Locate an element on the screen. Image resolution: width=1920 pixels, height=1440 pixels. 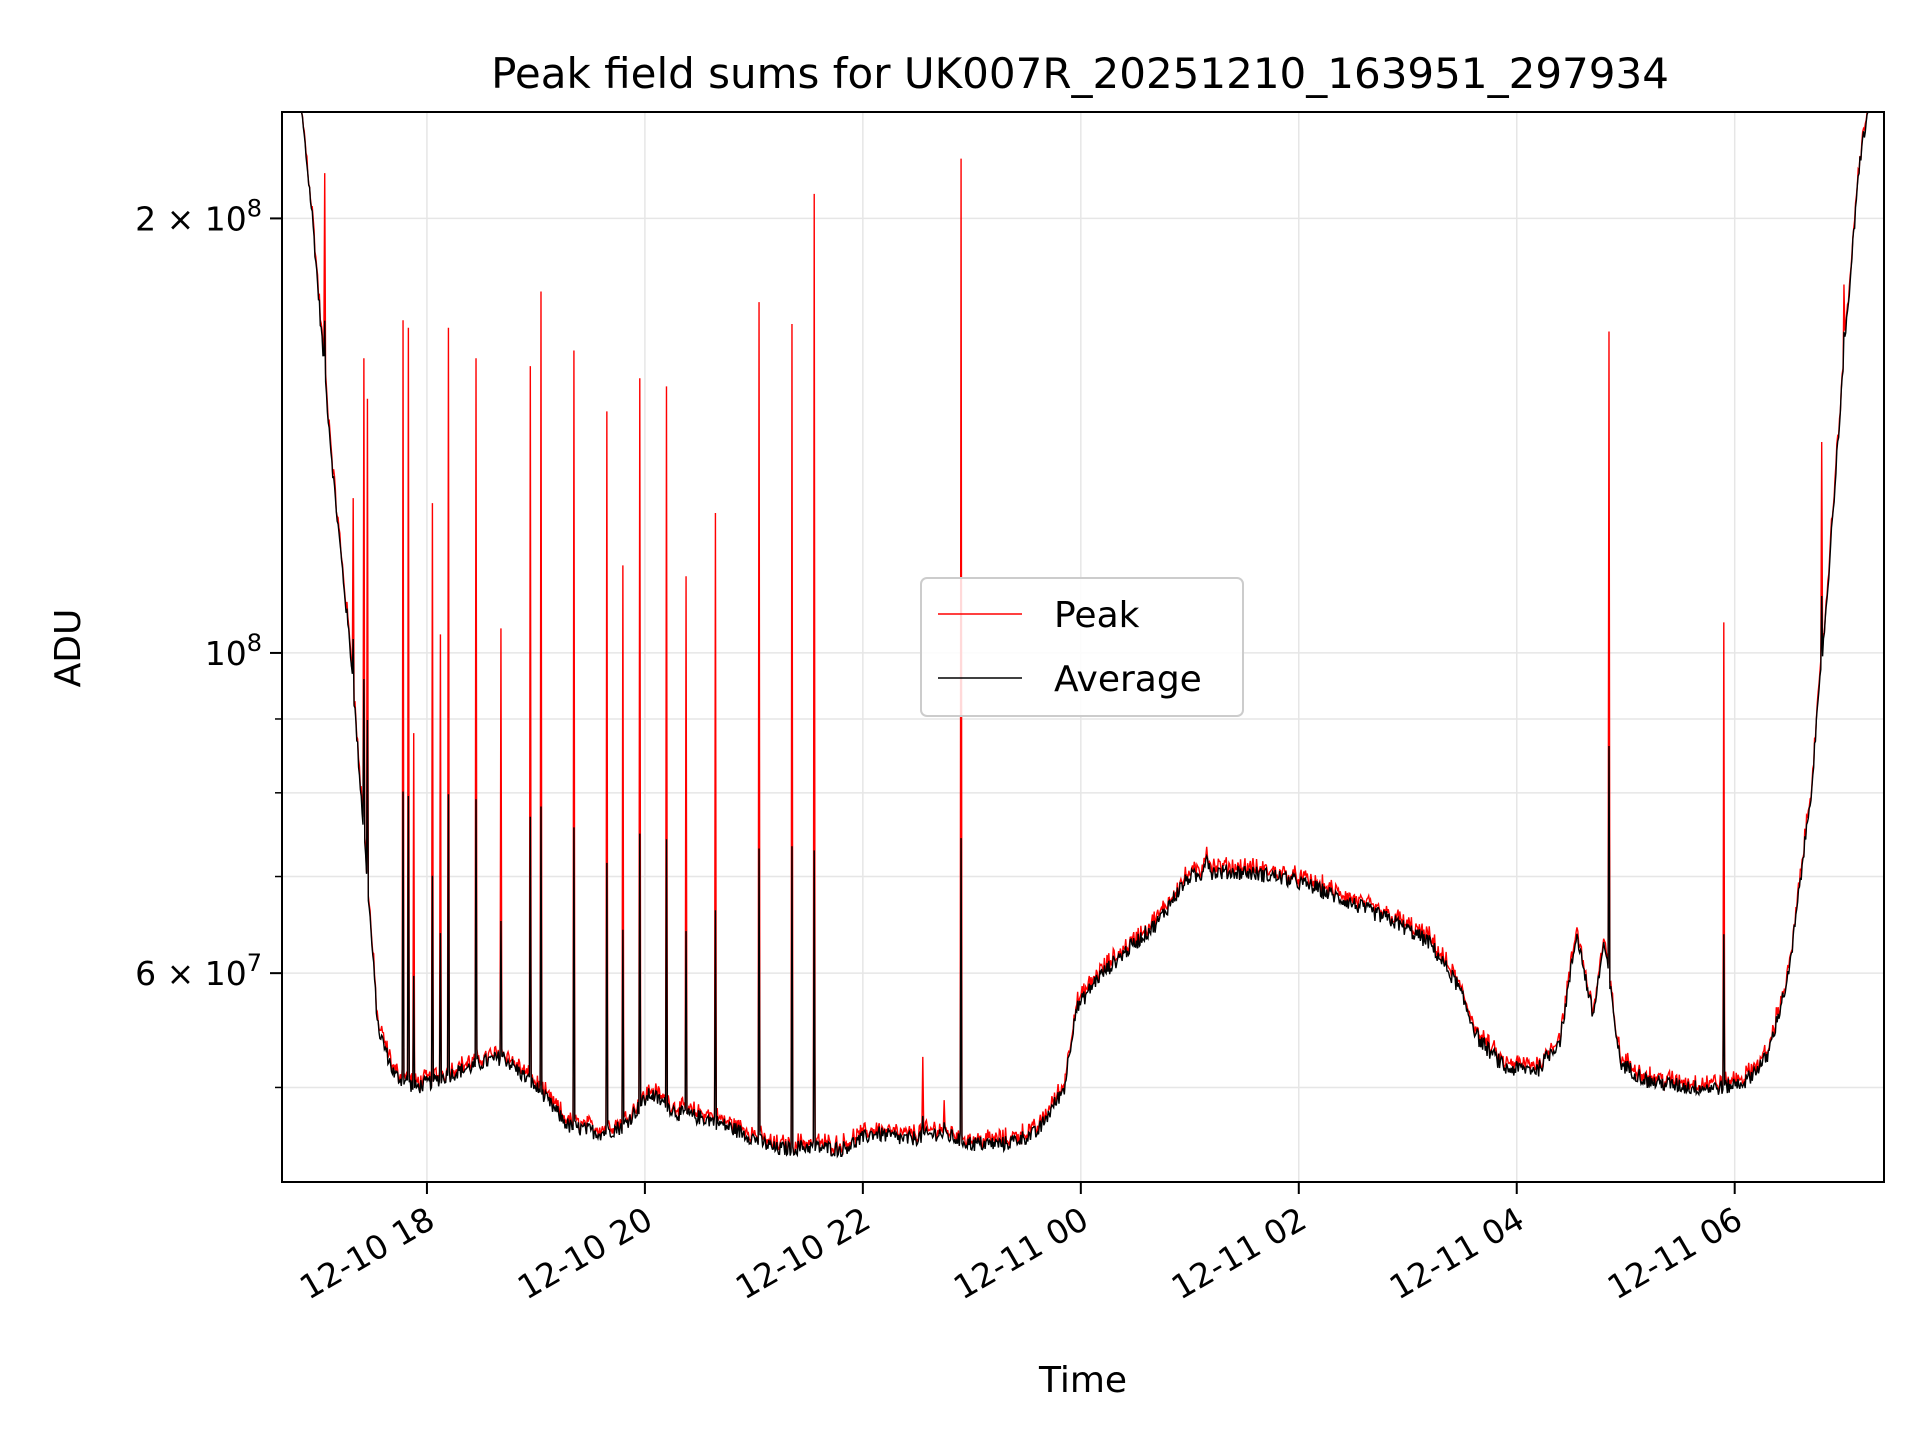
legend: Peak Average is located at coordinates (1082, 647).